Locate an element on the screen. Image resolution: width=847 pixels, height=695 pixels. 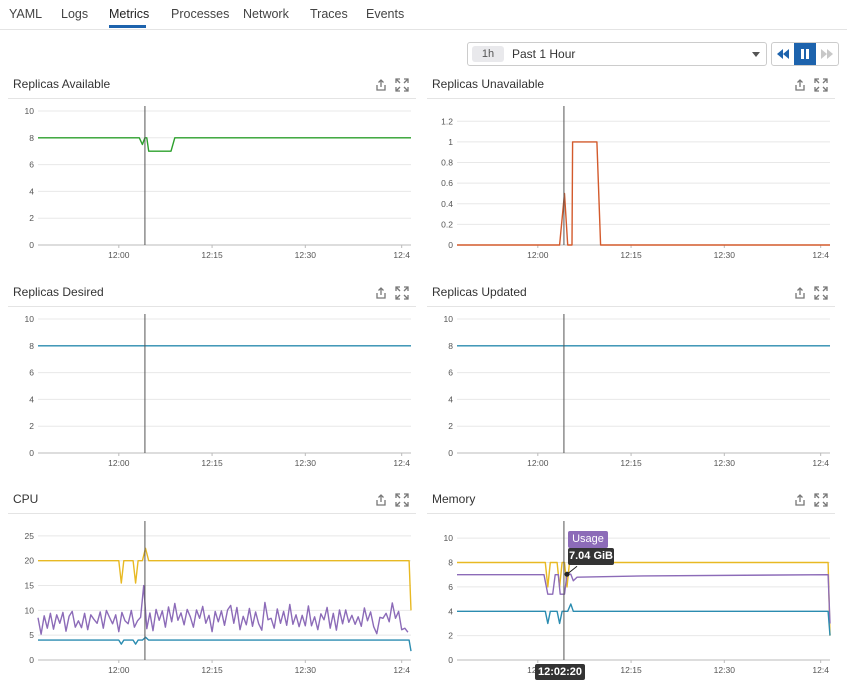
time-range-label: Past 1 Hour is located at coordinates (544, 54).